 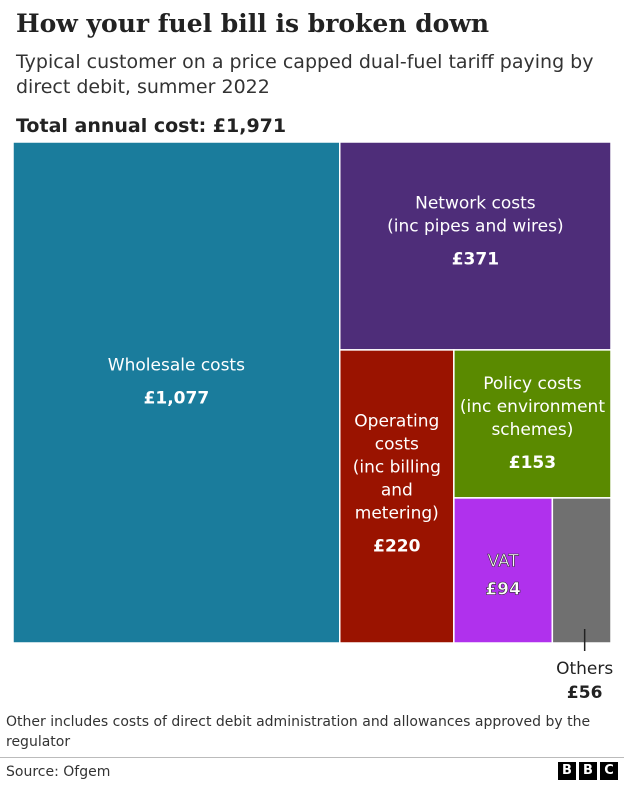 What do you see at coordinates (532, 384) in the screenshot?
I see `policy-costs-label: Policy costs` at bounding box center [532, 384].